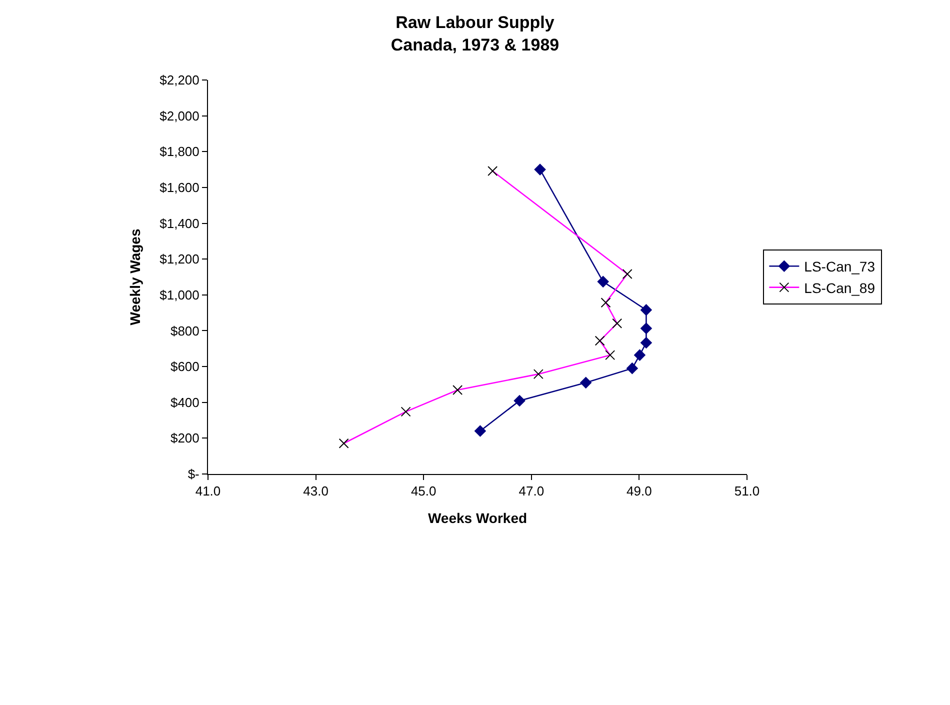 The image size is (950, 705). What do you see at coordinates (185, 438) in the screenshot?
I see `y-tick-label: $200` at bounding box center [185, 438].